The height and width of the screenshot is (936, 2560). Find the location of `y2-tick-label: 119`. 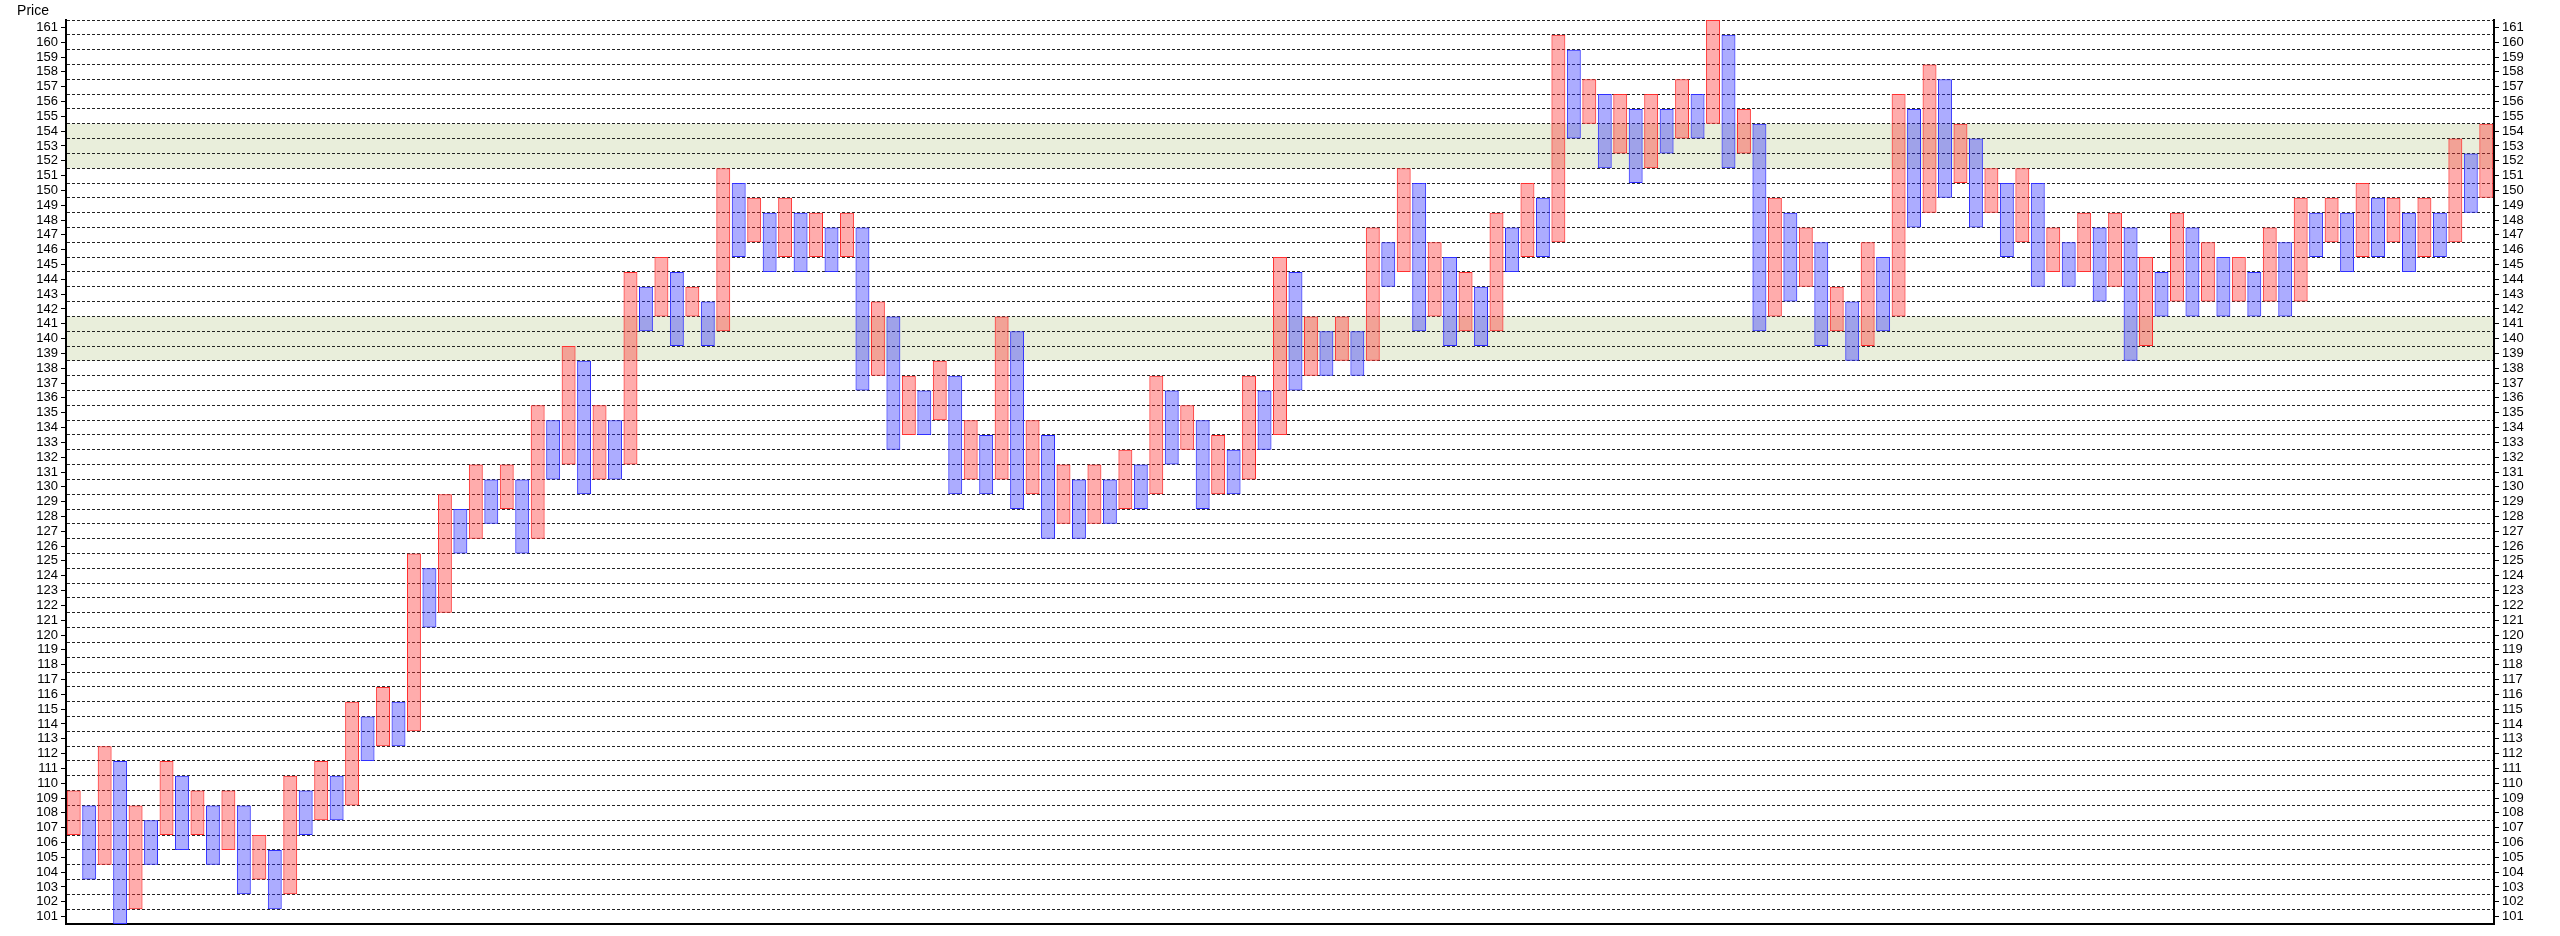

y2-tick-label: 119 is located at coordinates (2512, 649).